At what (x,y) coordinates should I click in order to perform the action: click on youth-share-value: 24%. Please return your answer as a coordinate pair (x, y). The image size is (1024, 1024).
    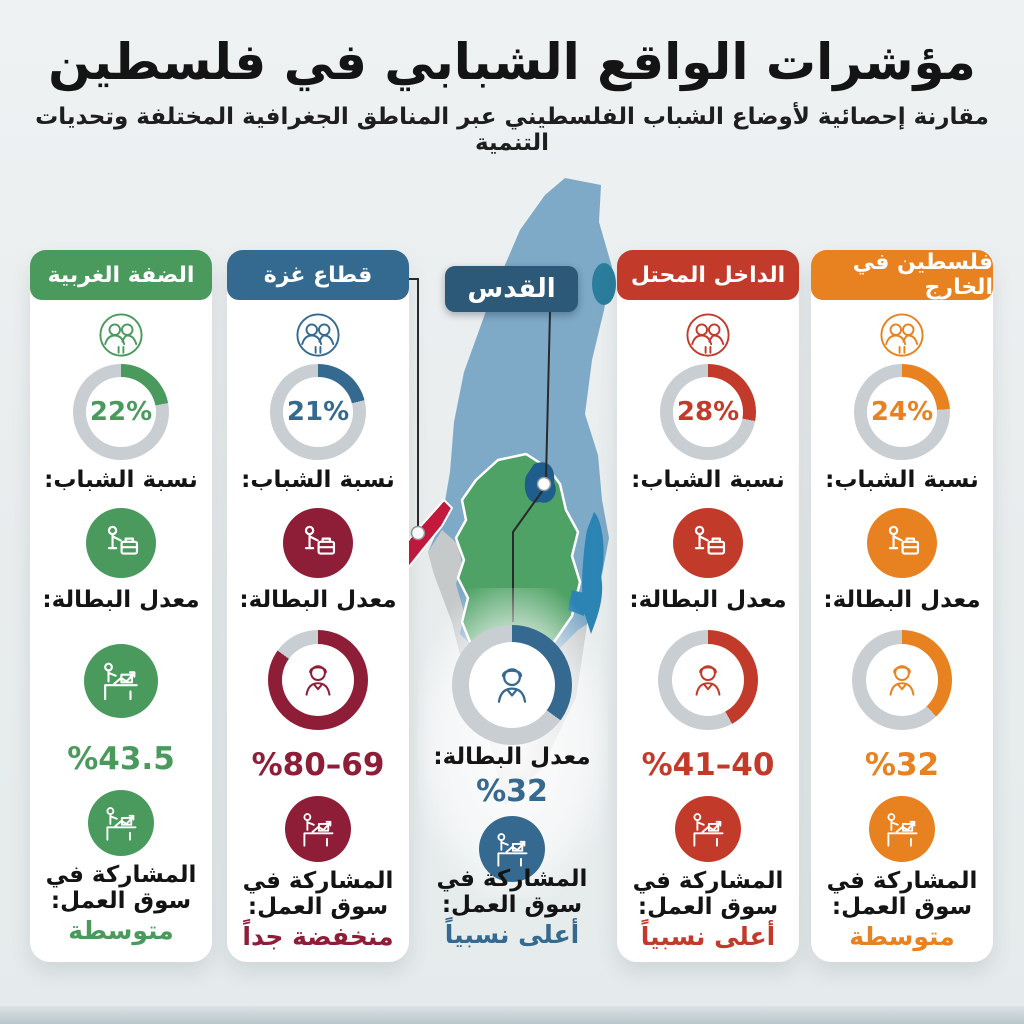
    Looking at the image, I should click on (902, 412).